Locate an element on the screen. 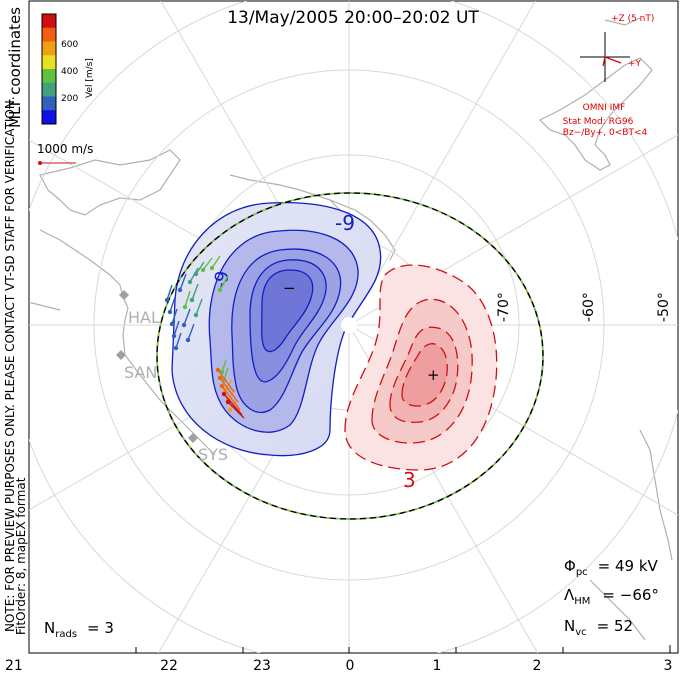 The image size is (680, 674). colorbar-tick-600: 600 is located at coordinates (69, 45).